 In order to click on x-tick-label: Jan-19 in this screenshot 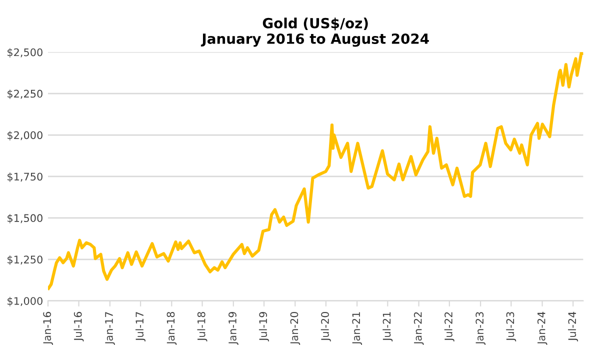, I will do `click(233, 328)`.